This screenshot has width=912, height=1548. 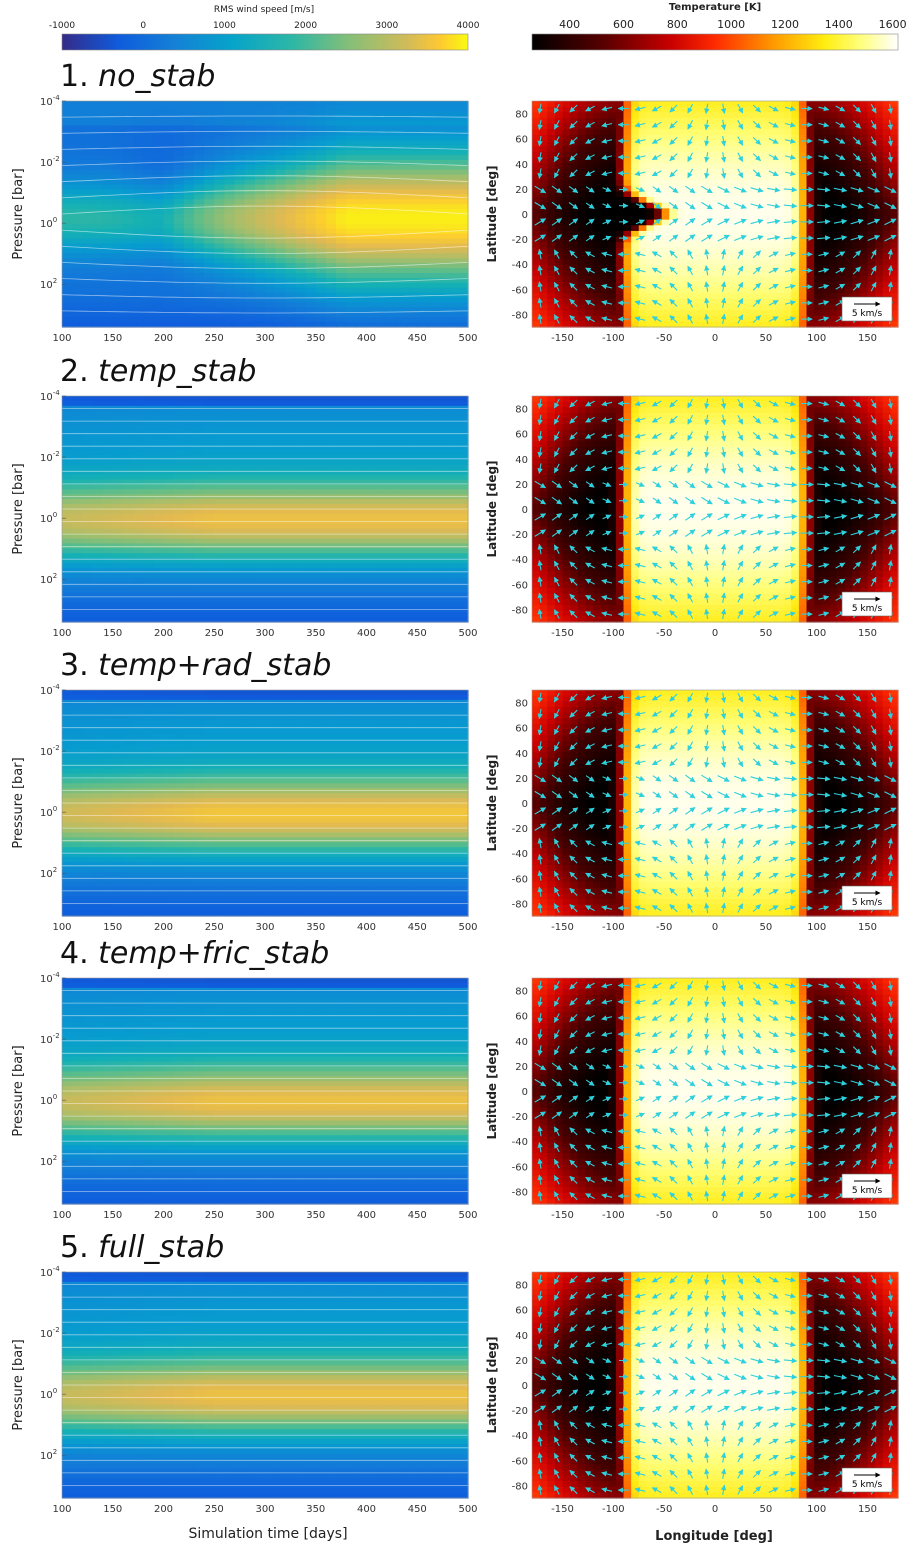 I want to click on wind-xtick-label: 250, so click(x=214, y=338).